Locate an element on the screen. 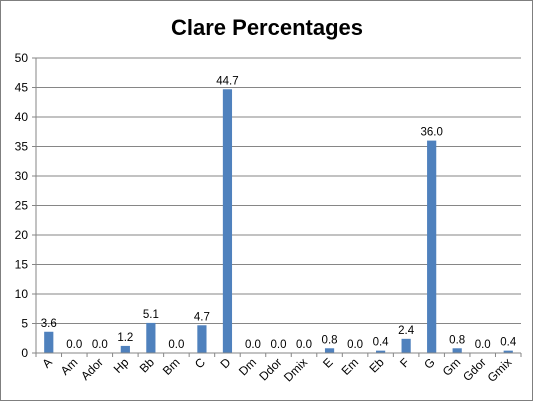 This screenshot has width=533, height=402. x-tick-label: Bm is located at coordinates (171, 366).